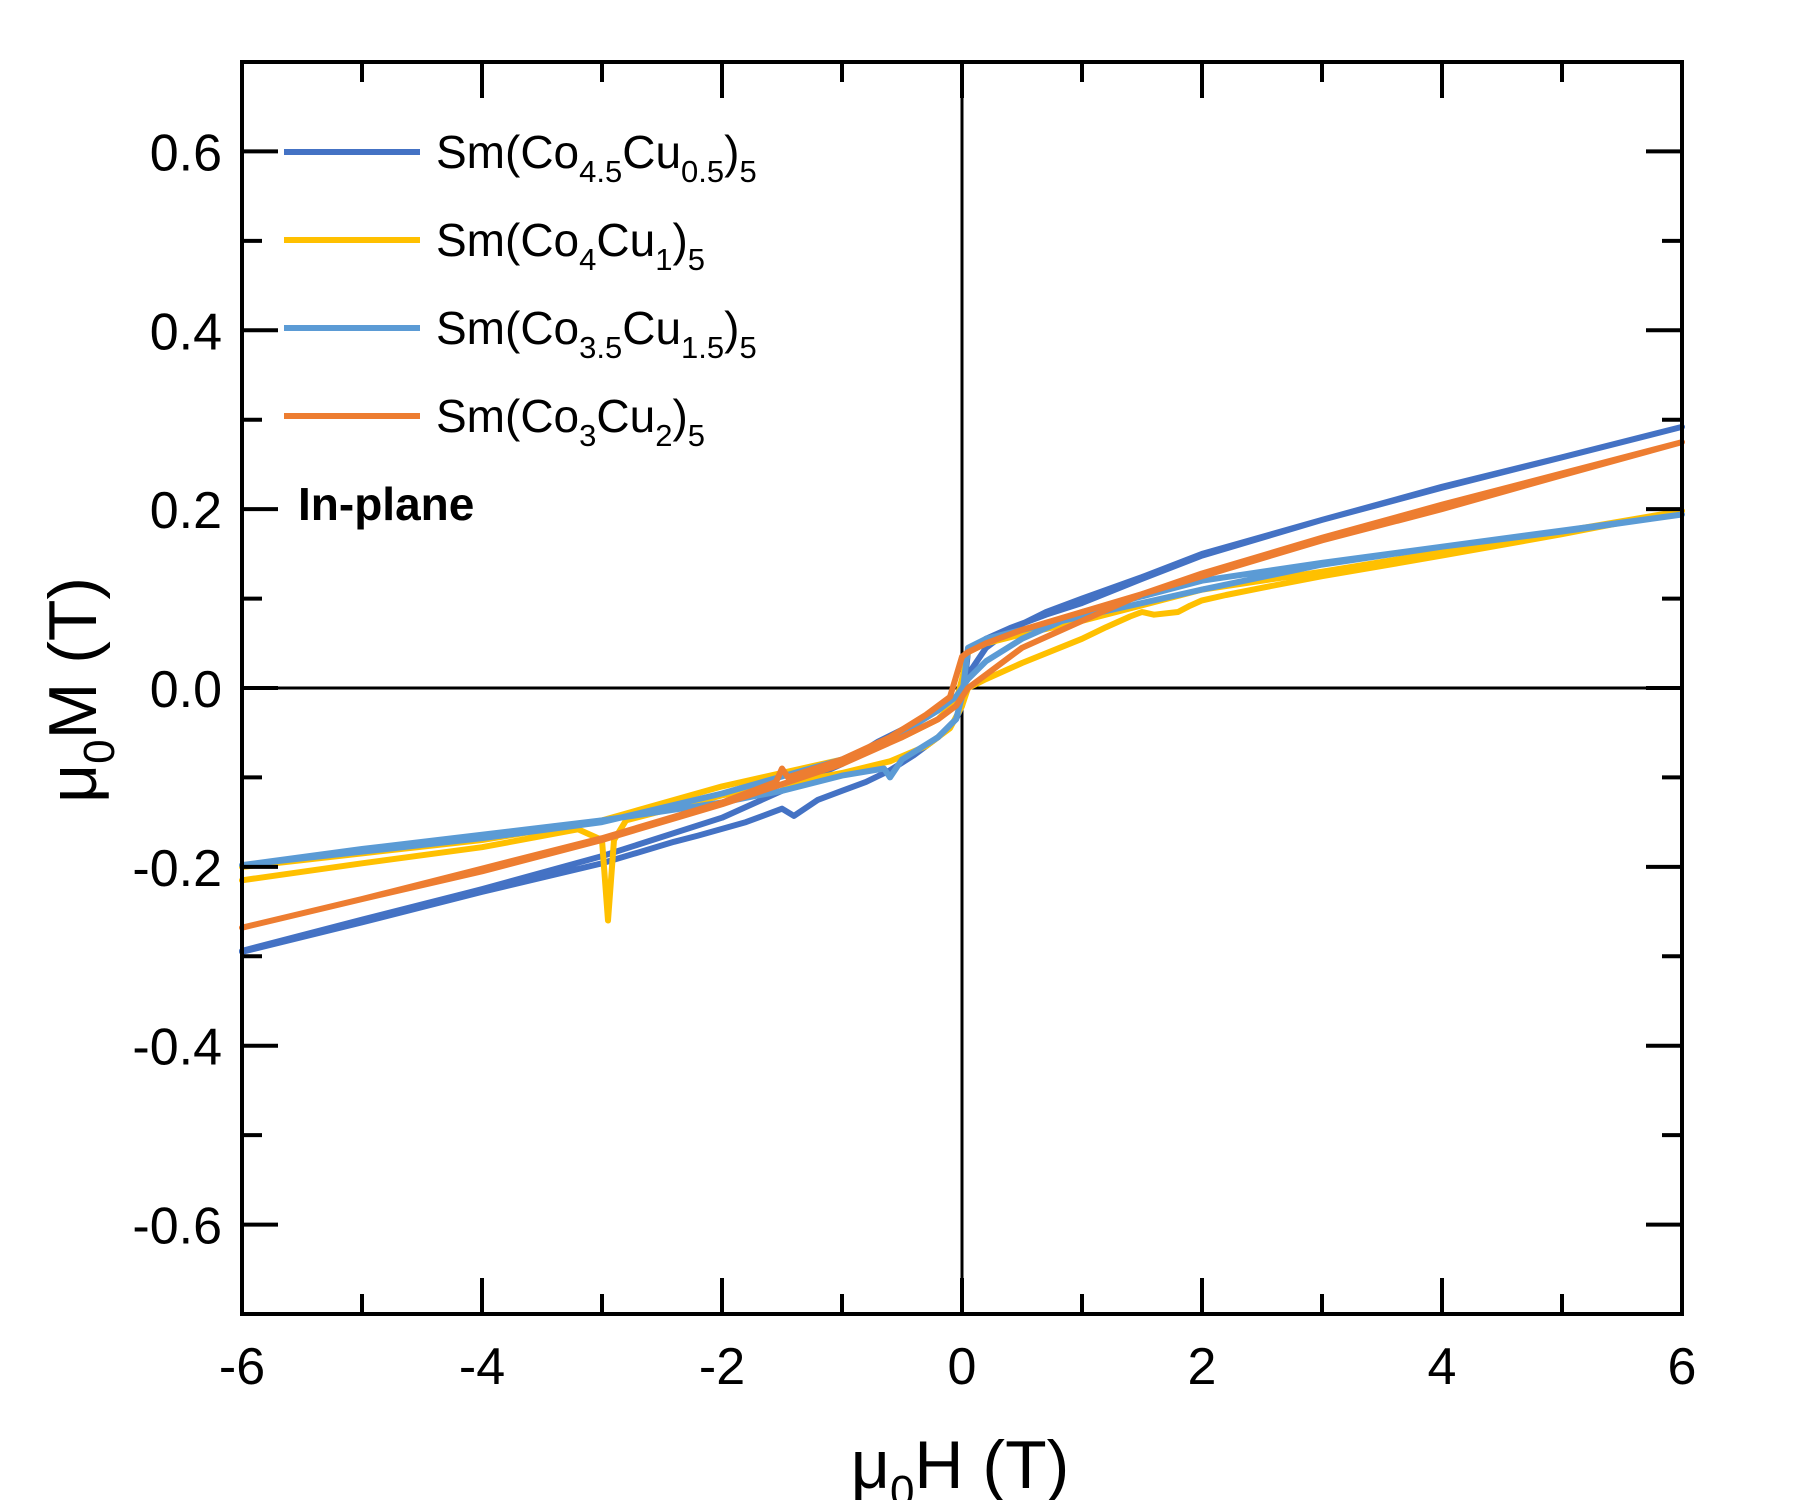  What do you see at coordinates (570, 245) in the screenshot?
I see `legend-label-2: Sm(Co4Cu1)5` at bounding box center [570, 245].